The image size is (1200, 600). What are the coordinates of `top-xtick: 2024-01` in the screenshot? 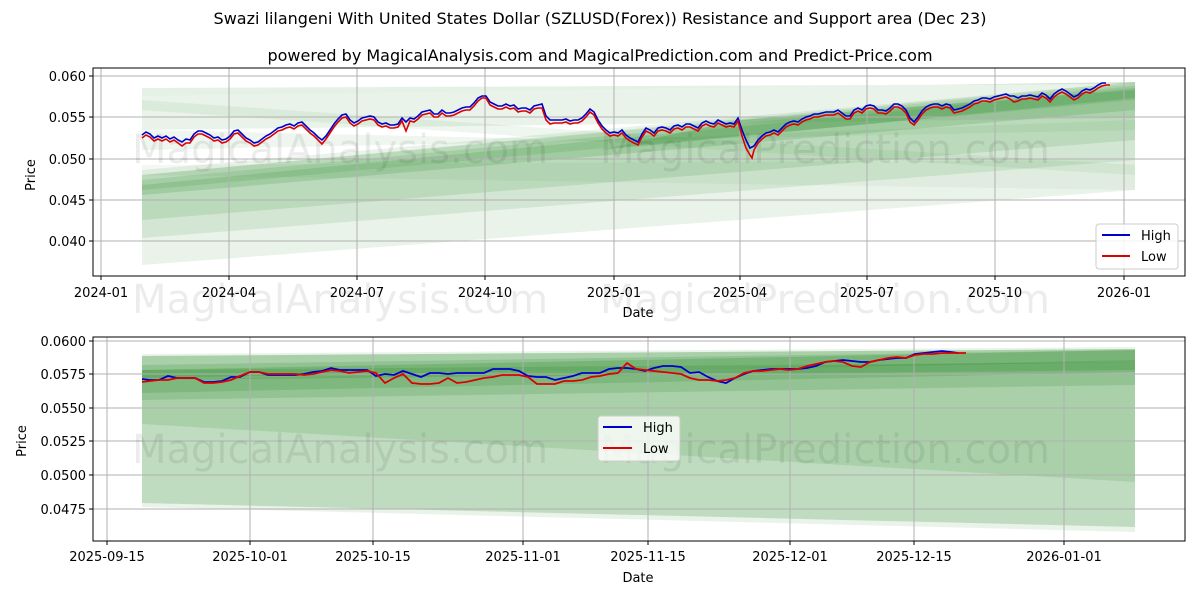 It's located at (101, 293).